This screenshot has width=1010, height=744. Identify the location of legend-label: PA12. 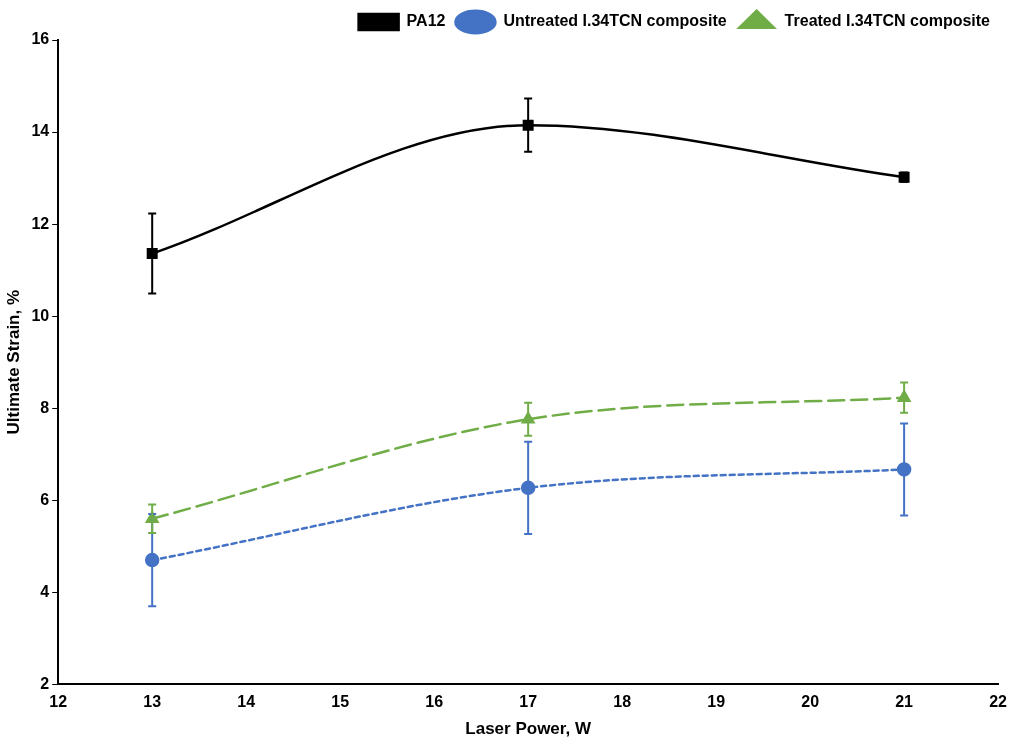
(426, 21).